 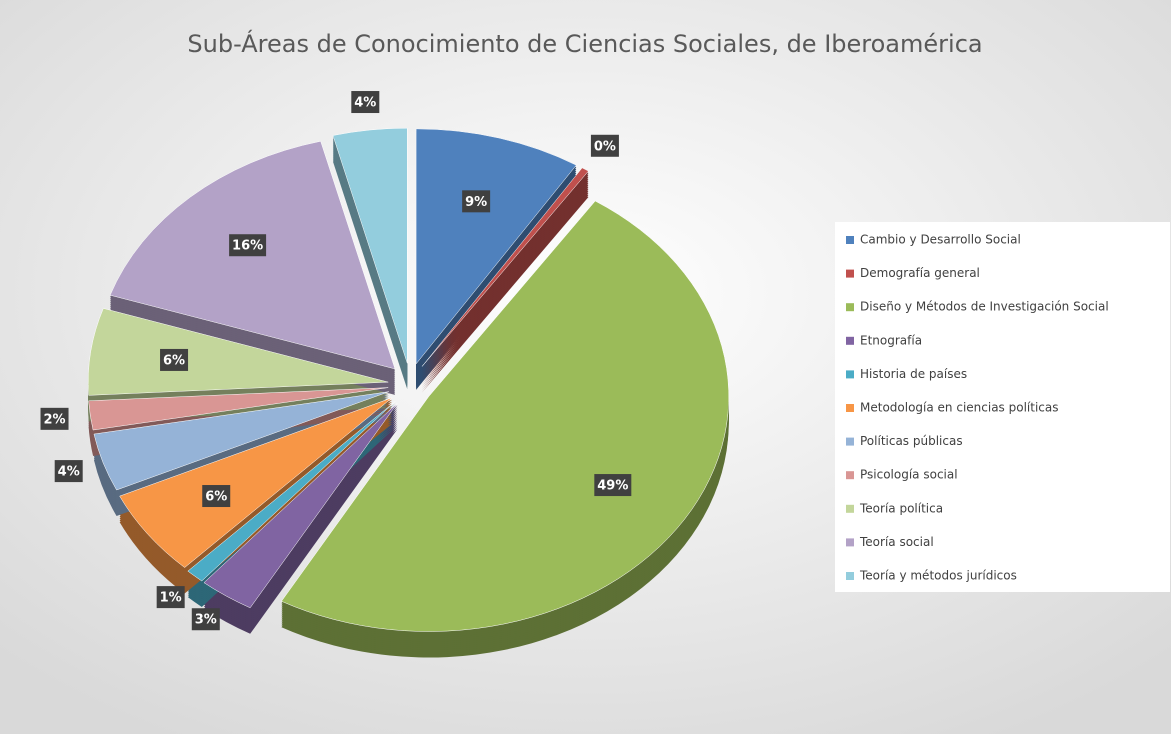 I want to click on data-label: 16%, so click(x=247, y=246).